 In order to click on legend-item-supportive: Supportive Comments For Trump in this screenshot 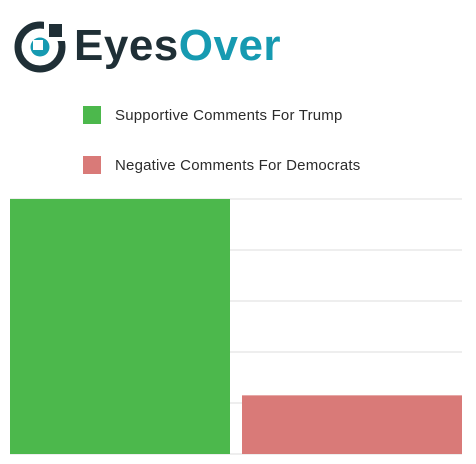, I will do `click(213, 115)`.